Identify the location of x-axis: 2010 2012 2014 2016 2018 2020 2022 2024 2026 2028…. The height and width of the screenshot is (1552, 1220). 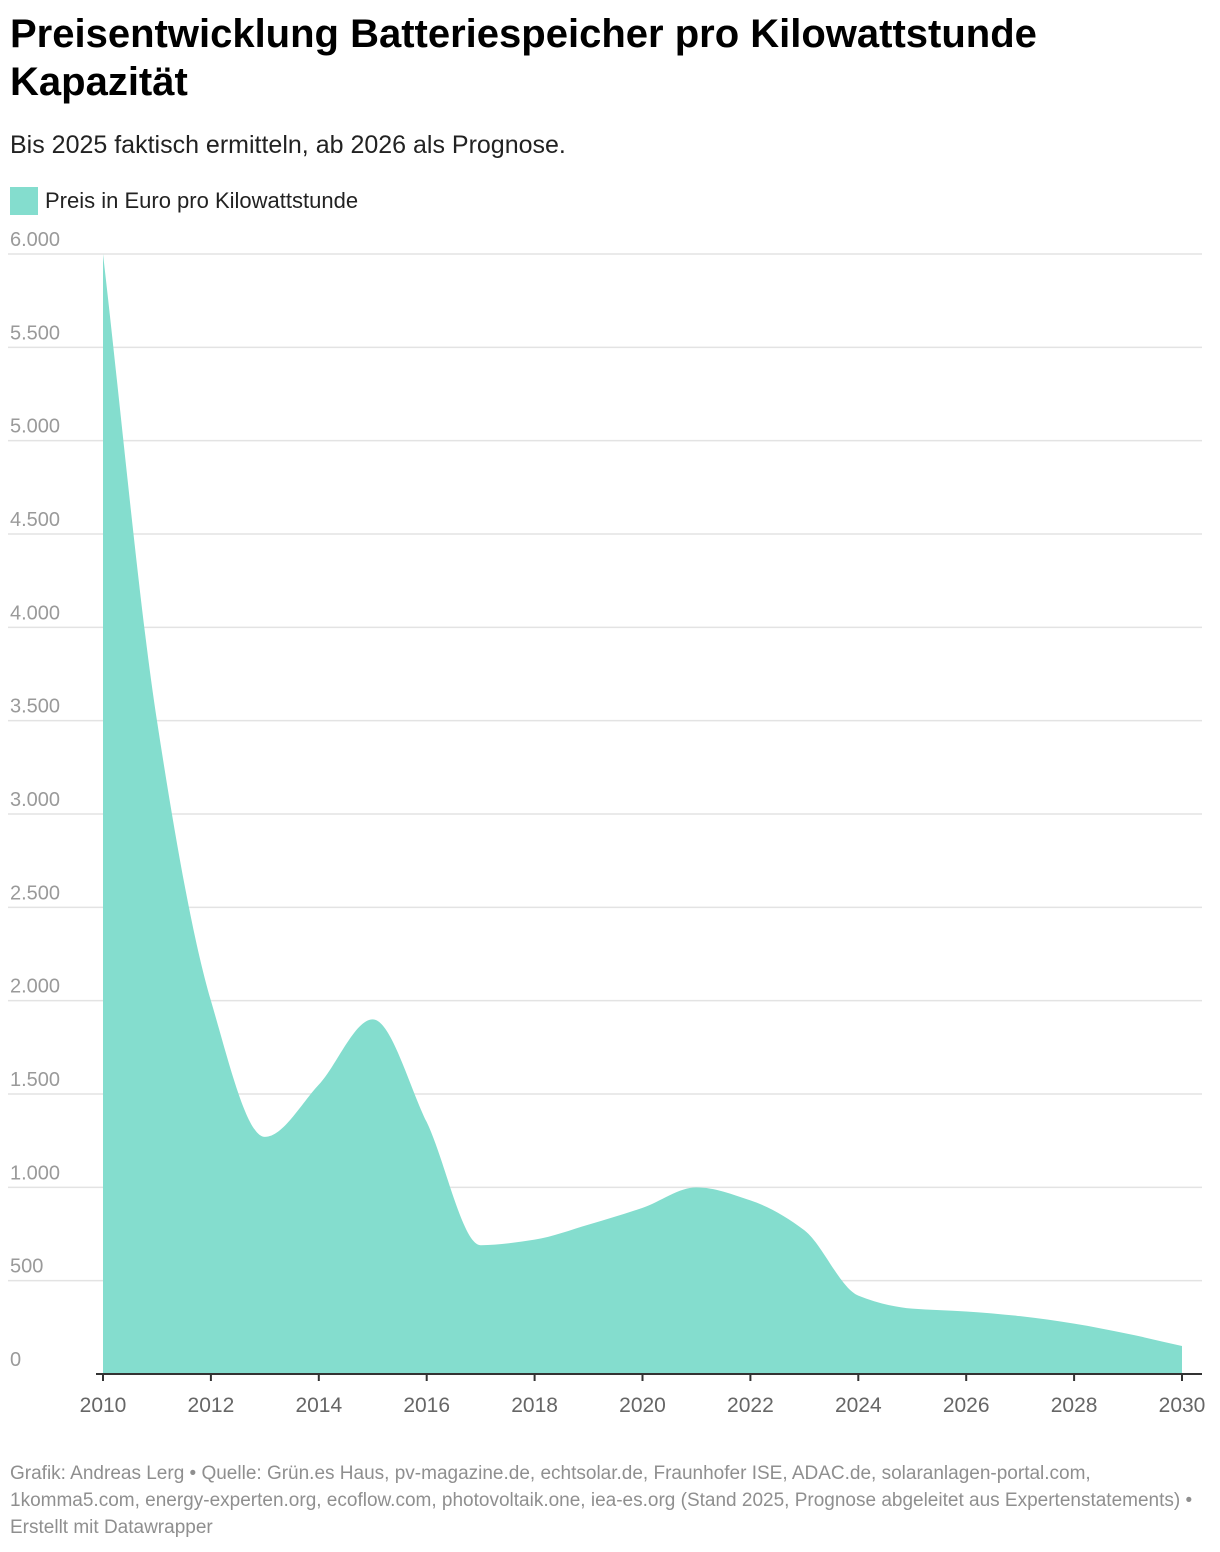
(643, 1395).